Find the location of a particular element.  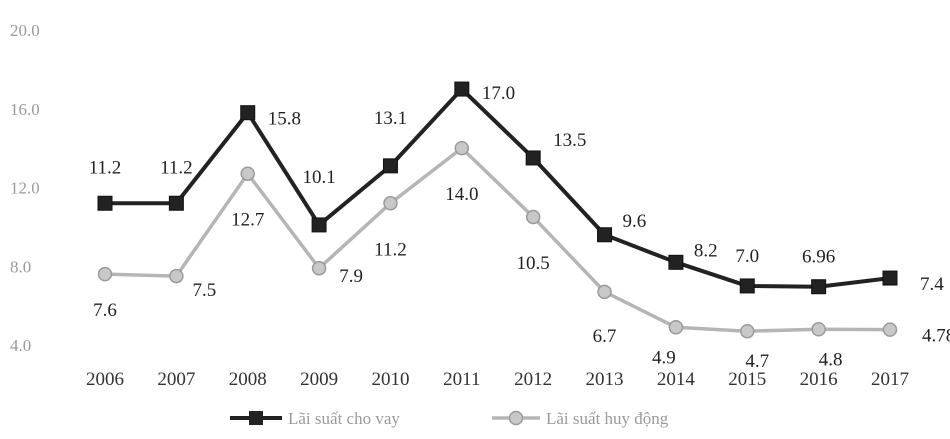

y-tick-label: 12.0 is located at coordinates (25, 188).